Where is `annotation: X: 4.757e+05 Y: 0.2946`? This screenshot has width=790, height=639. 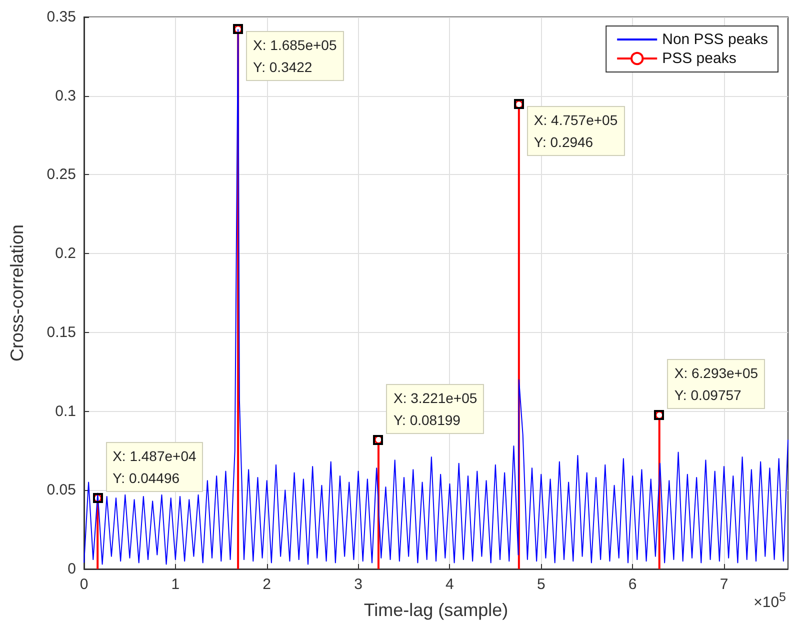 annotation: X: 4.757e+05 Y: 0.2946 is located at coordinates (575, 131).